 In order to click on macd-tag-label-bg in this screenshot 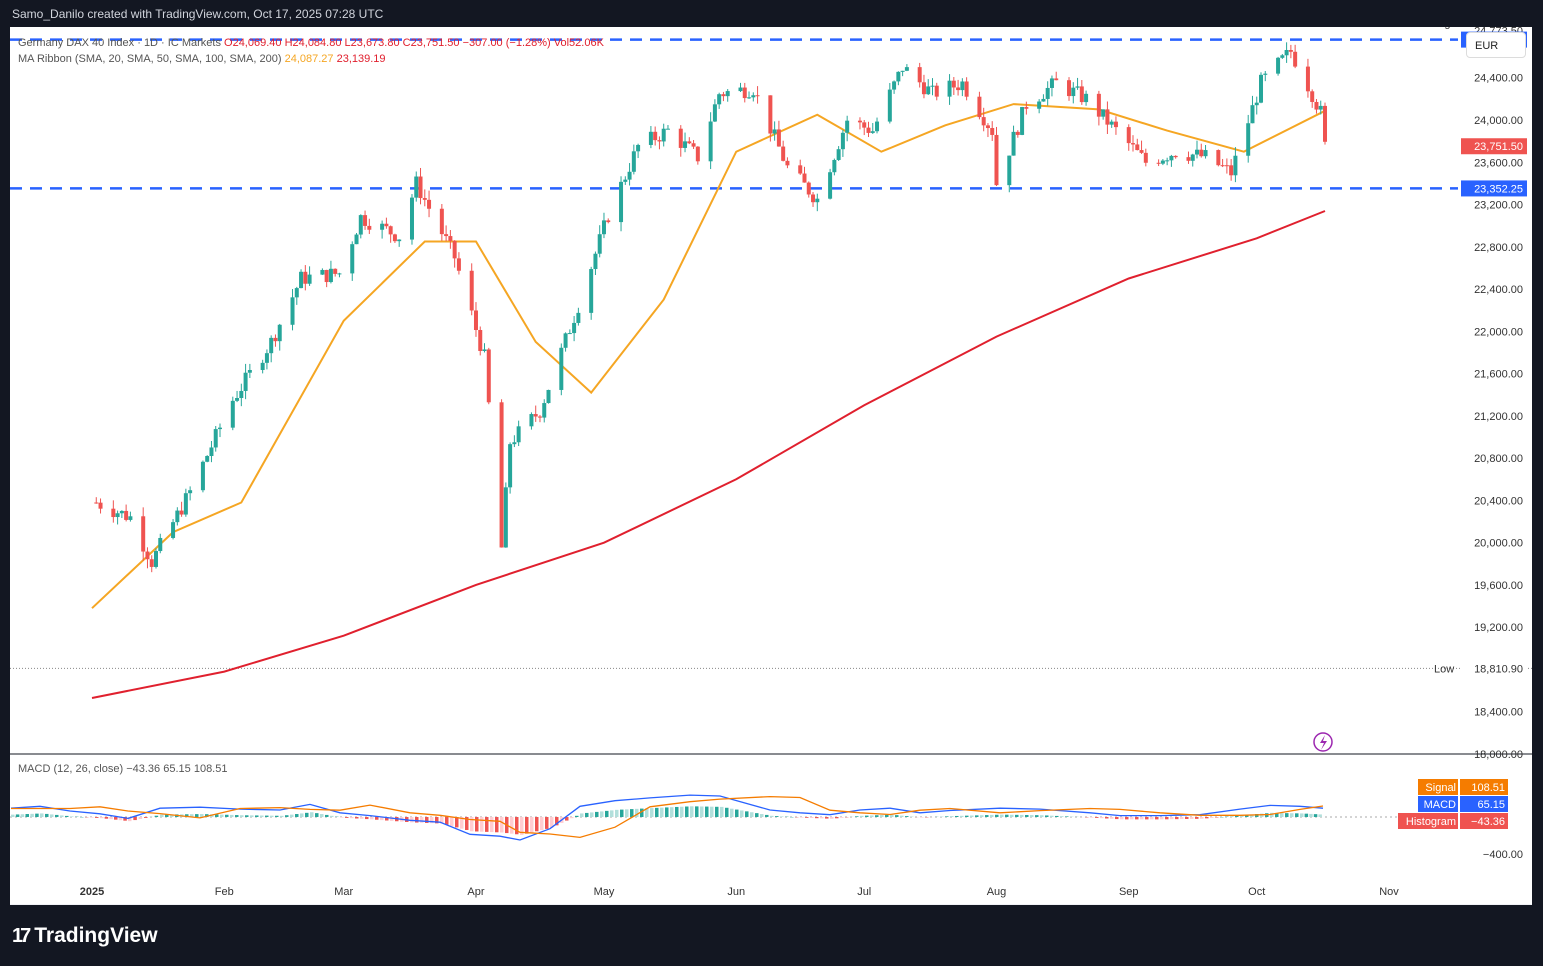, I will do `click(1428, 821)`.